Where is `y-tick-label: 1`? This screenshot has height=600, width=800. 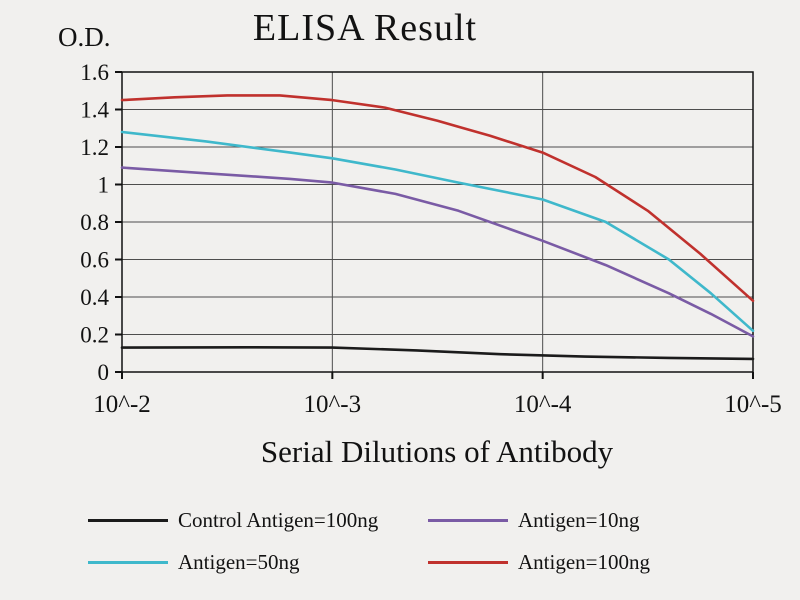
y-tick-label: 1 is located at coordinates (104, 185).